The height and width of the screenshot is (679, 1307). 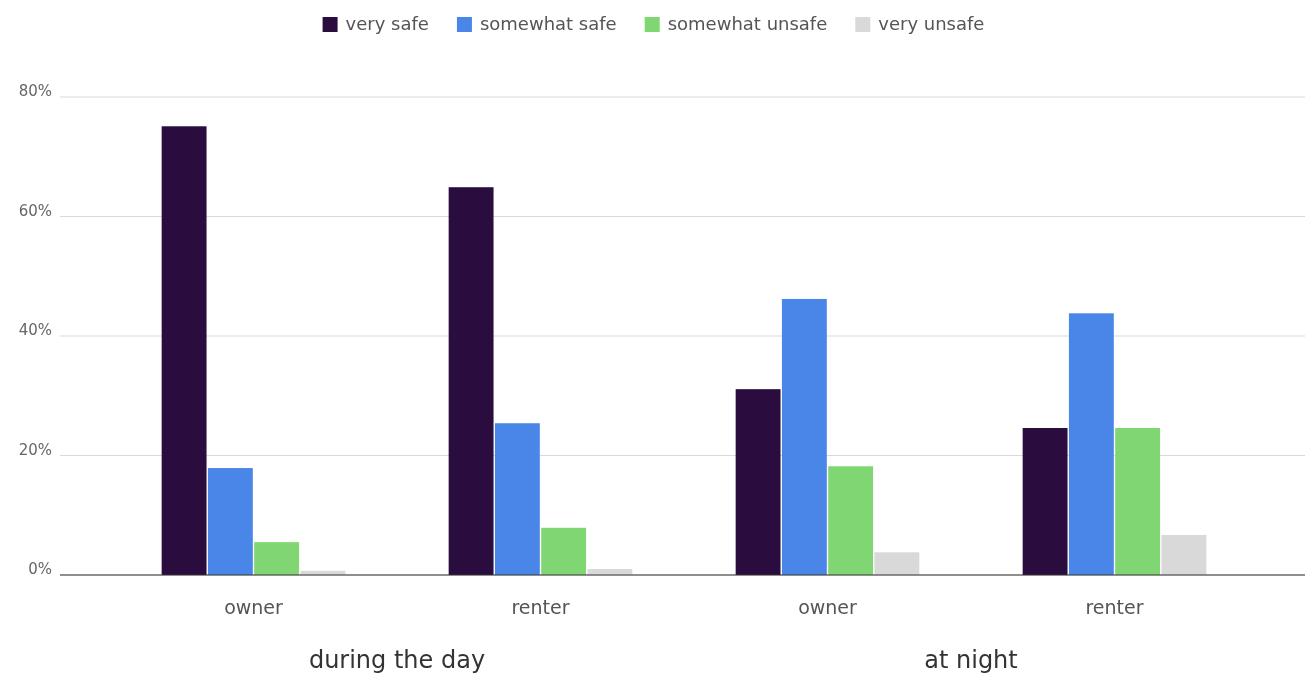 What do you see at coordinates (397, 660) in the screenshot?
I see `text: during the day` at bounding box center [397, 660].